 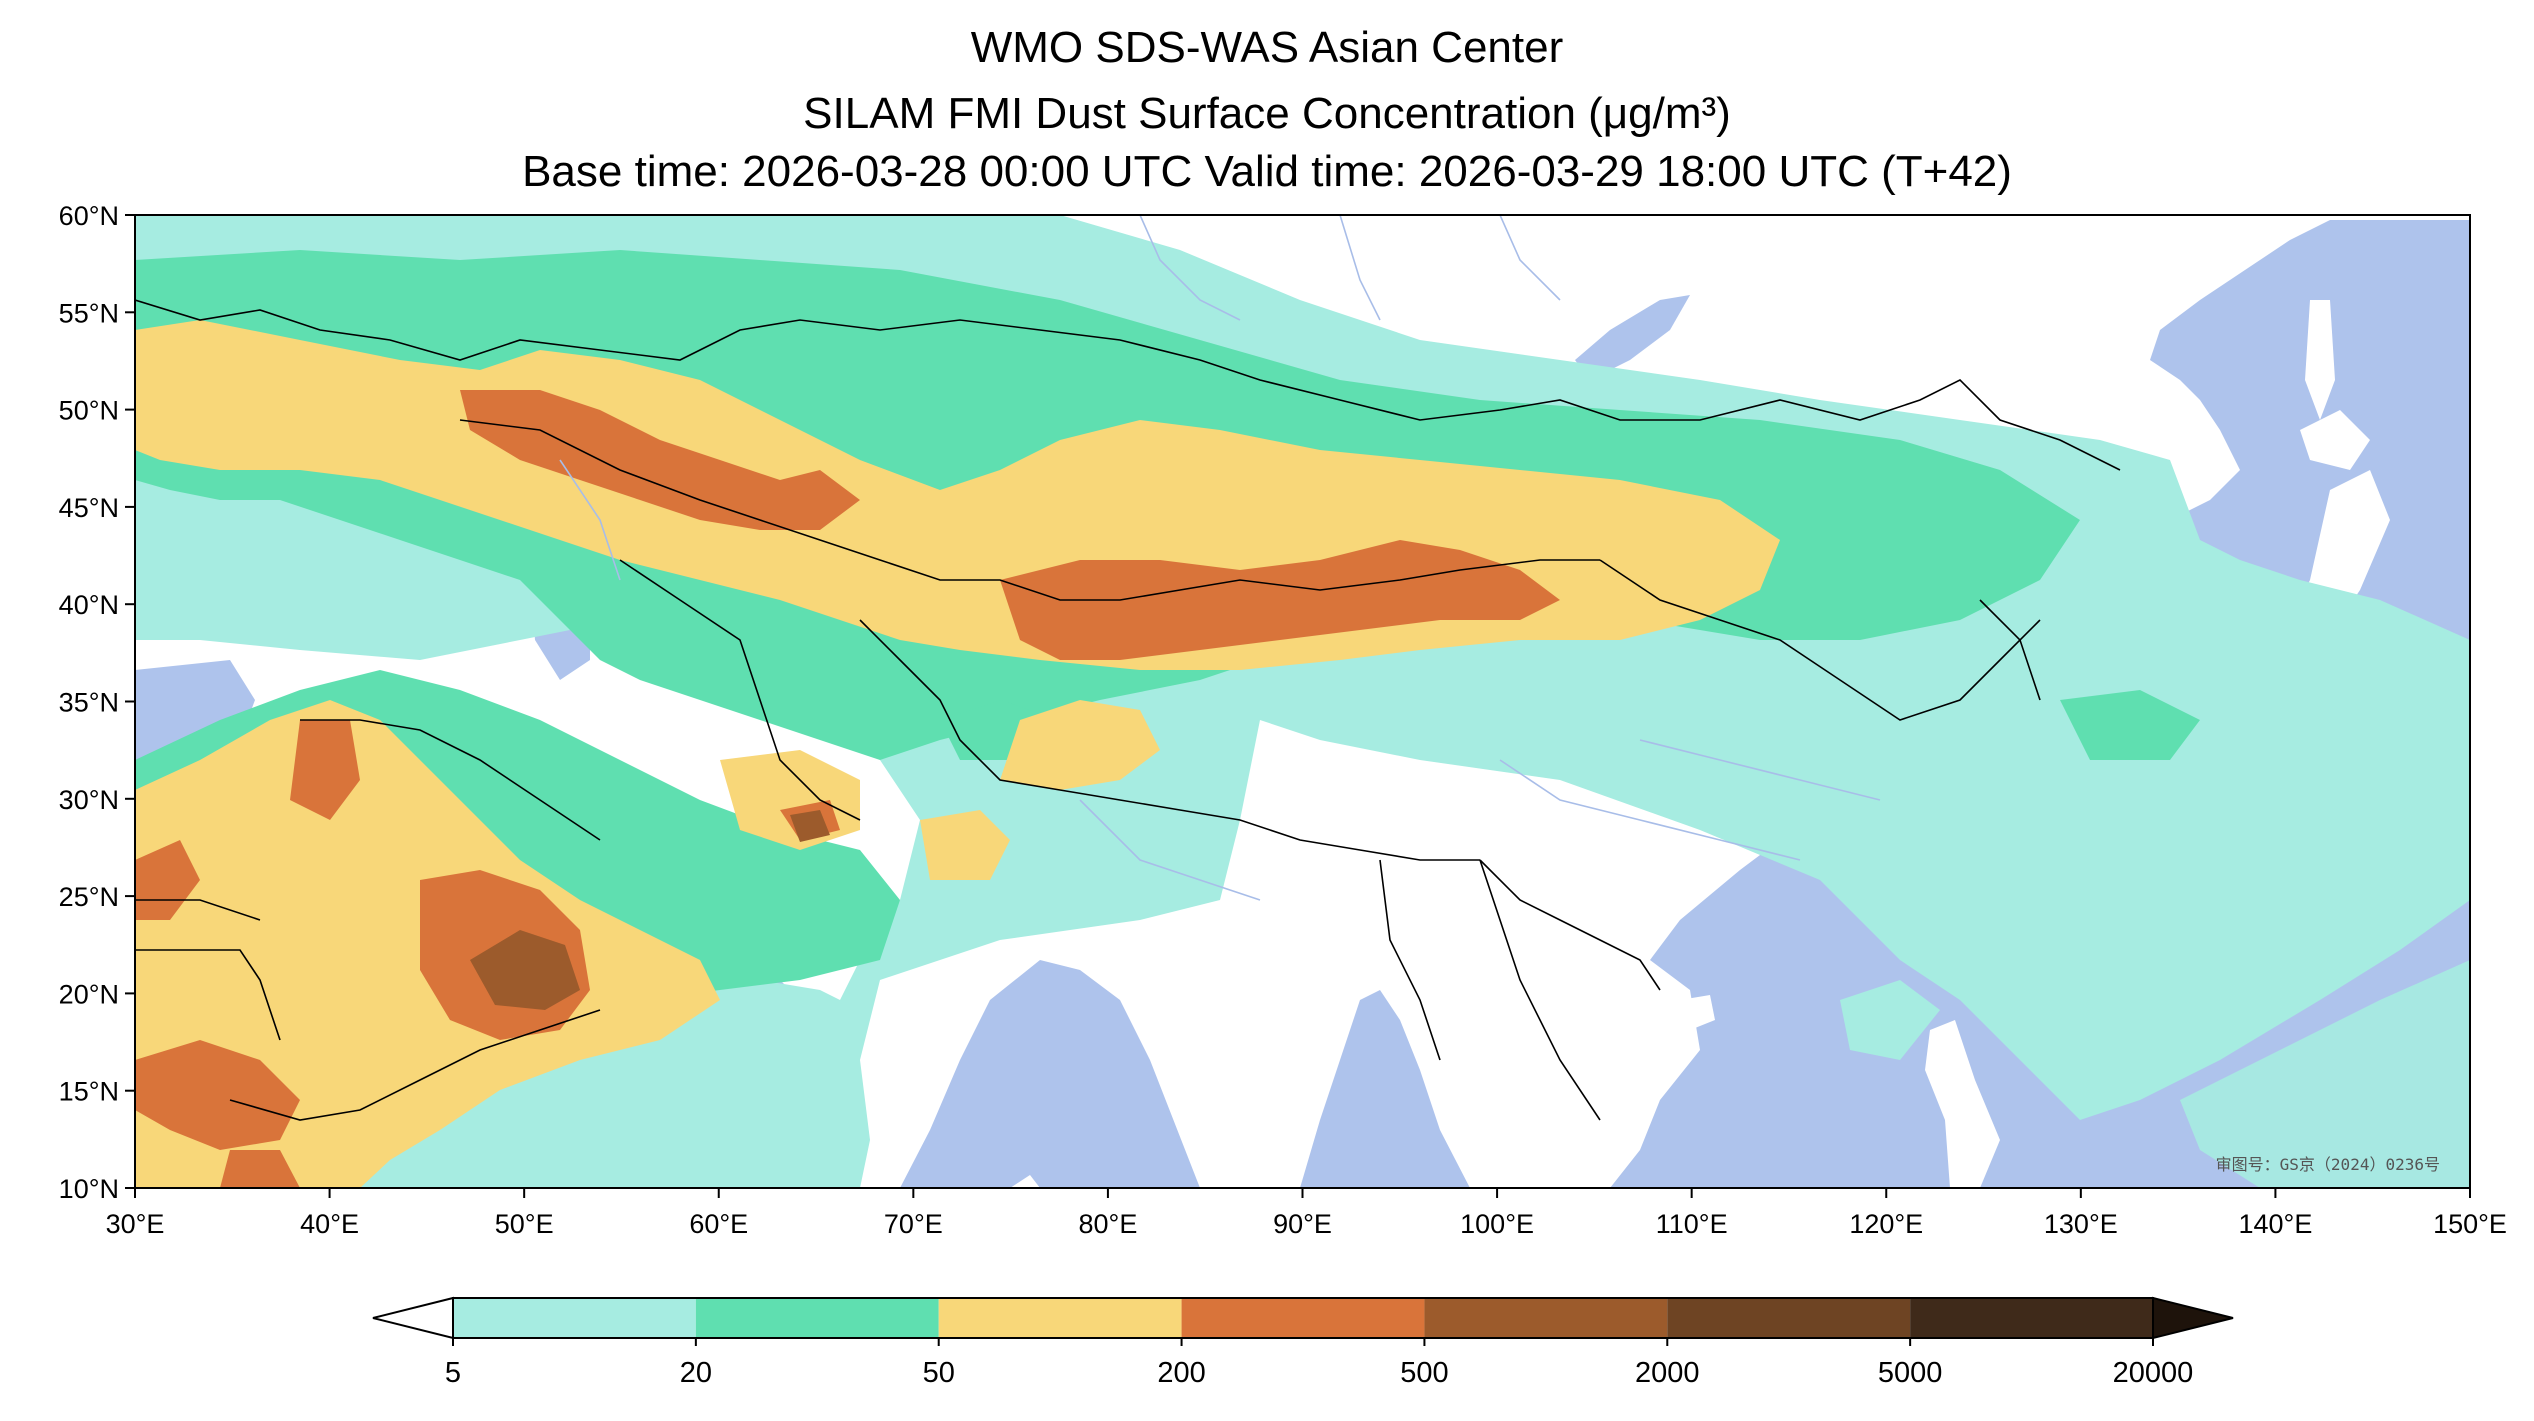 I want to click on lat-tick-label: 25°N, so click(x=89, y=897).